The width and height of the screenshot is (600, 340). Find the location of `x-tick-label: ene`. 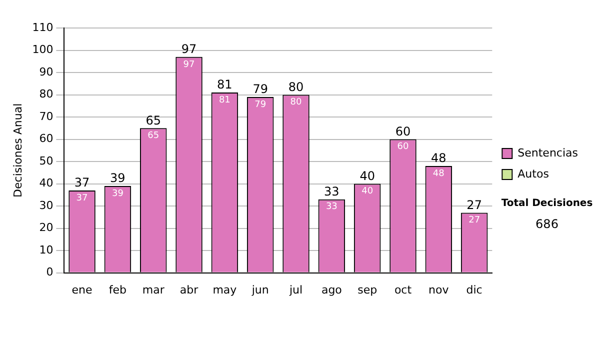

x-tick-label: ene is located at coordinates (82, 289).